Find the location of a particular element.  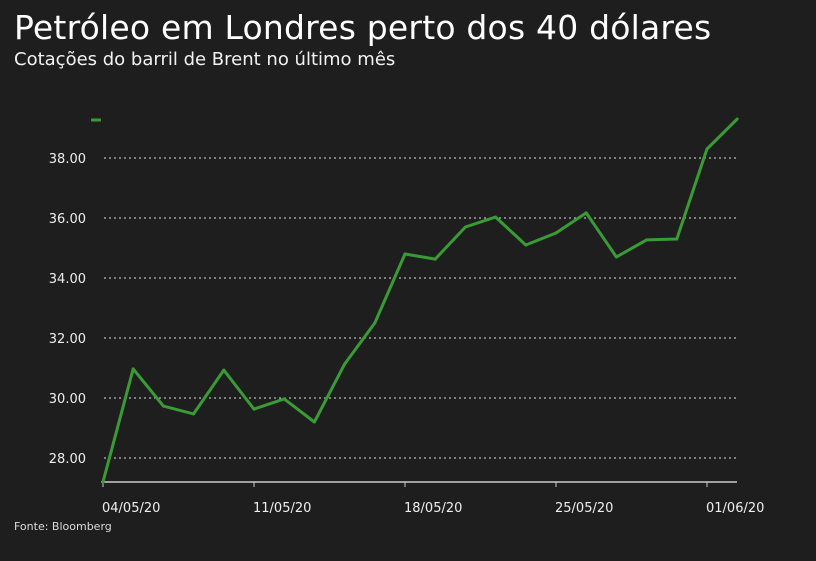

y-tick-label: 28.00 is located at coordinates (67, 459).